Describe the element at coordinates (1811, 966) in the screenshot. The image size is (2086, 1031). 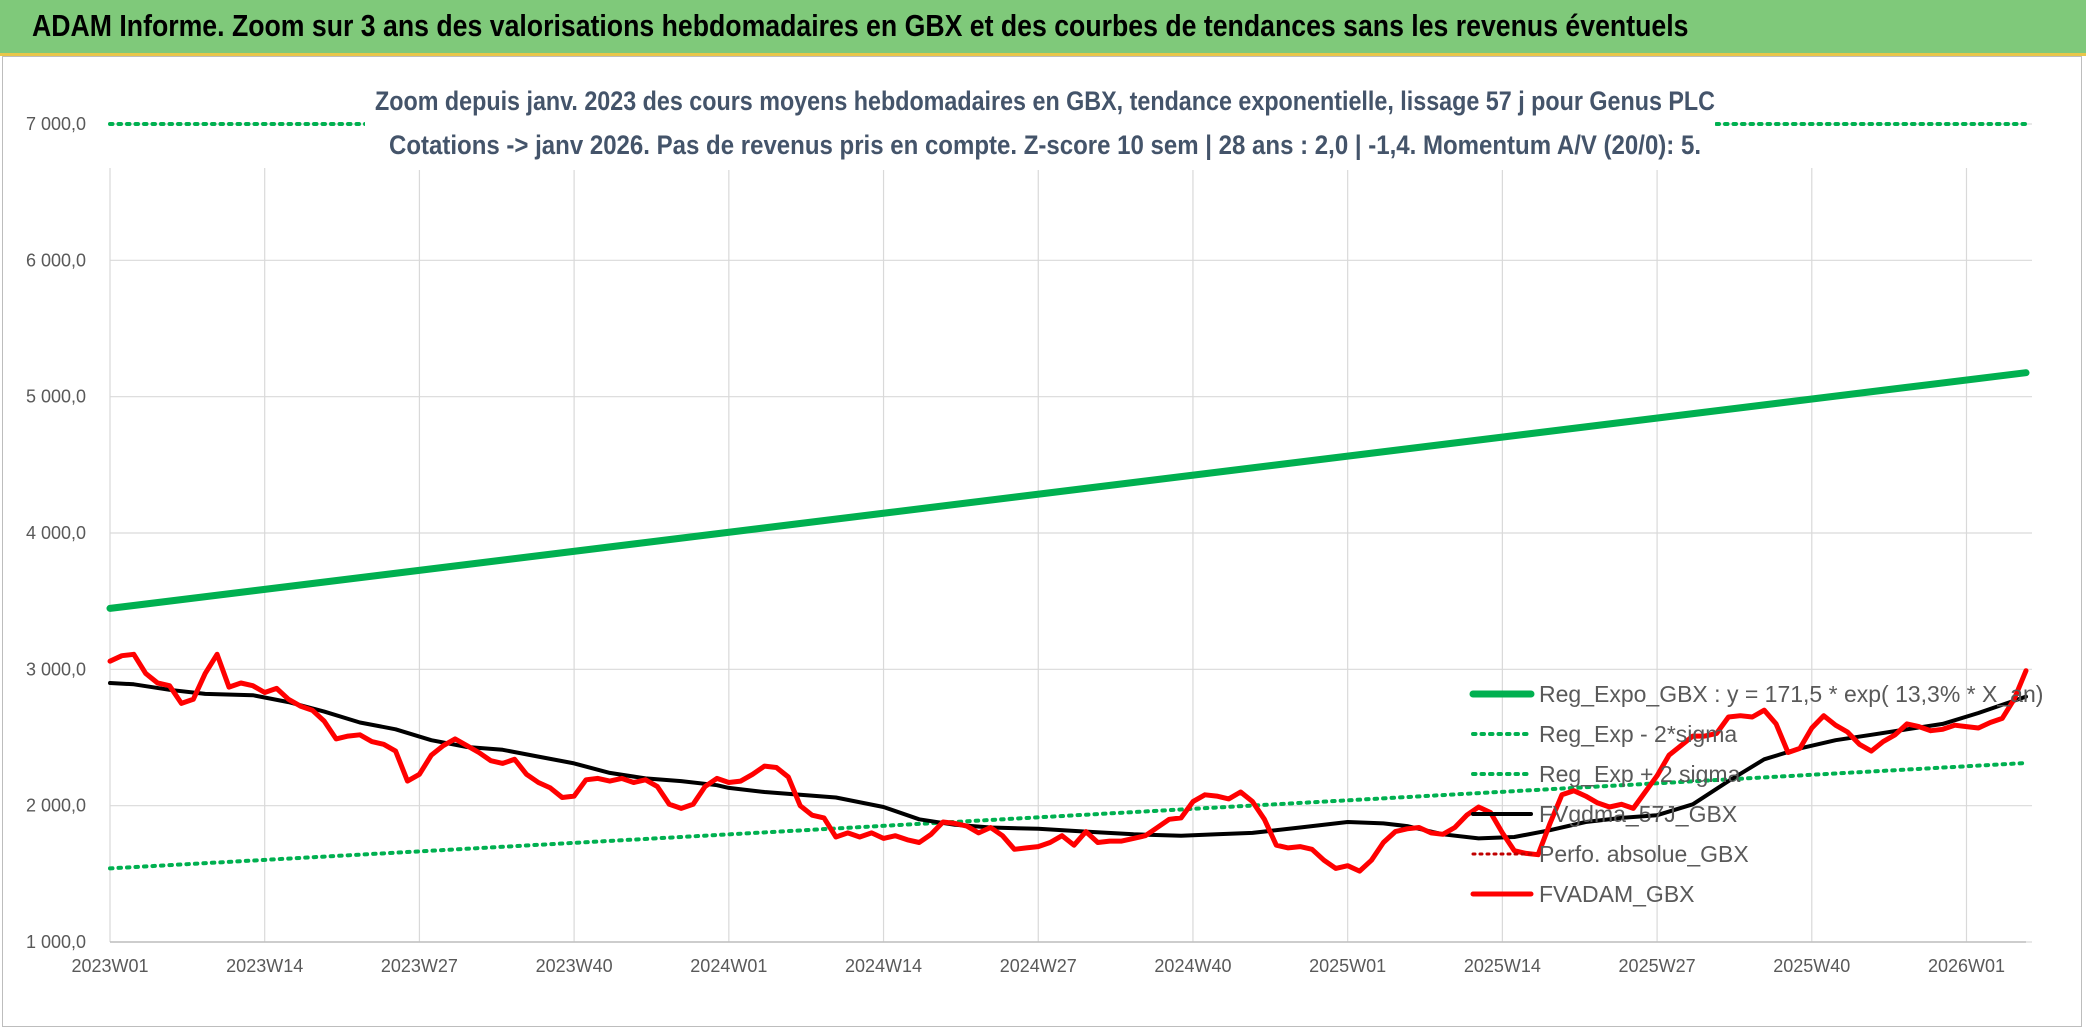
I see `x-tick-label: 2025W40` at that location.